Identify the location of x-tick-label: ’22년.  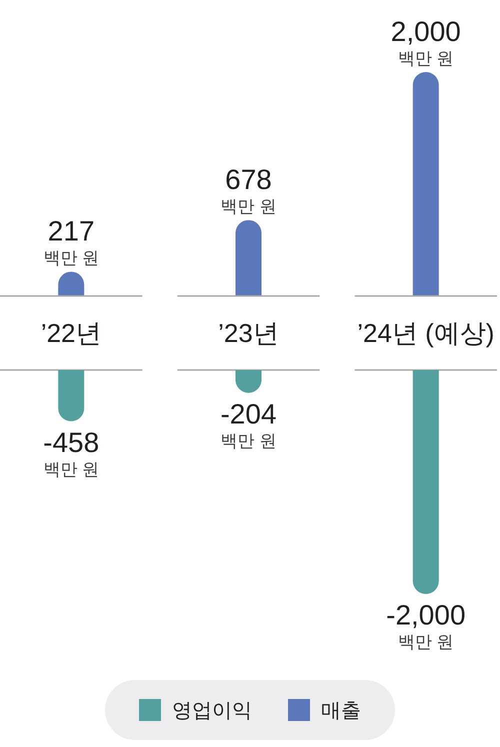
(71, 333).